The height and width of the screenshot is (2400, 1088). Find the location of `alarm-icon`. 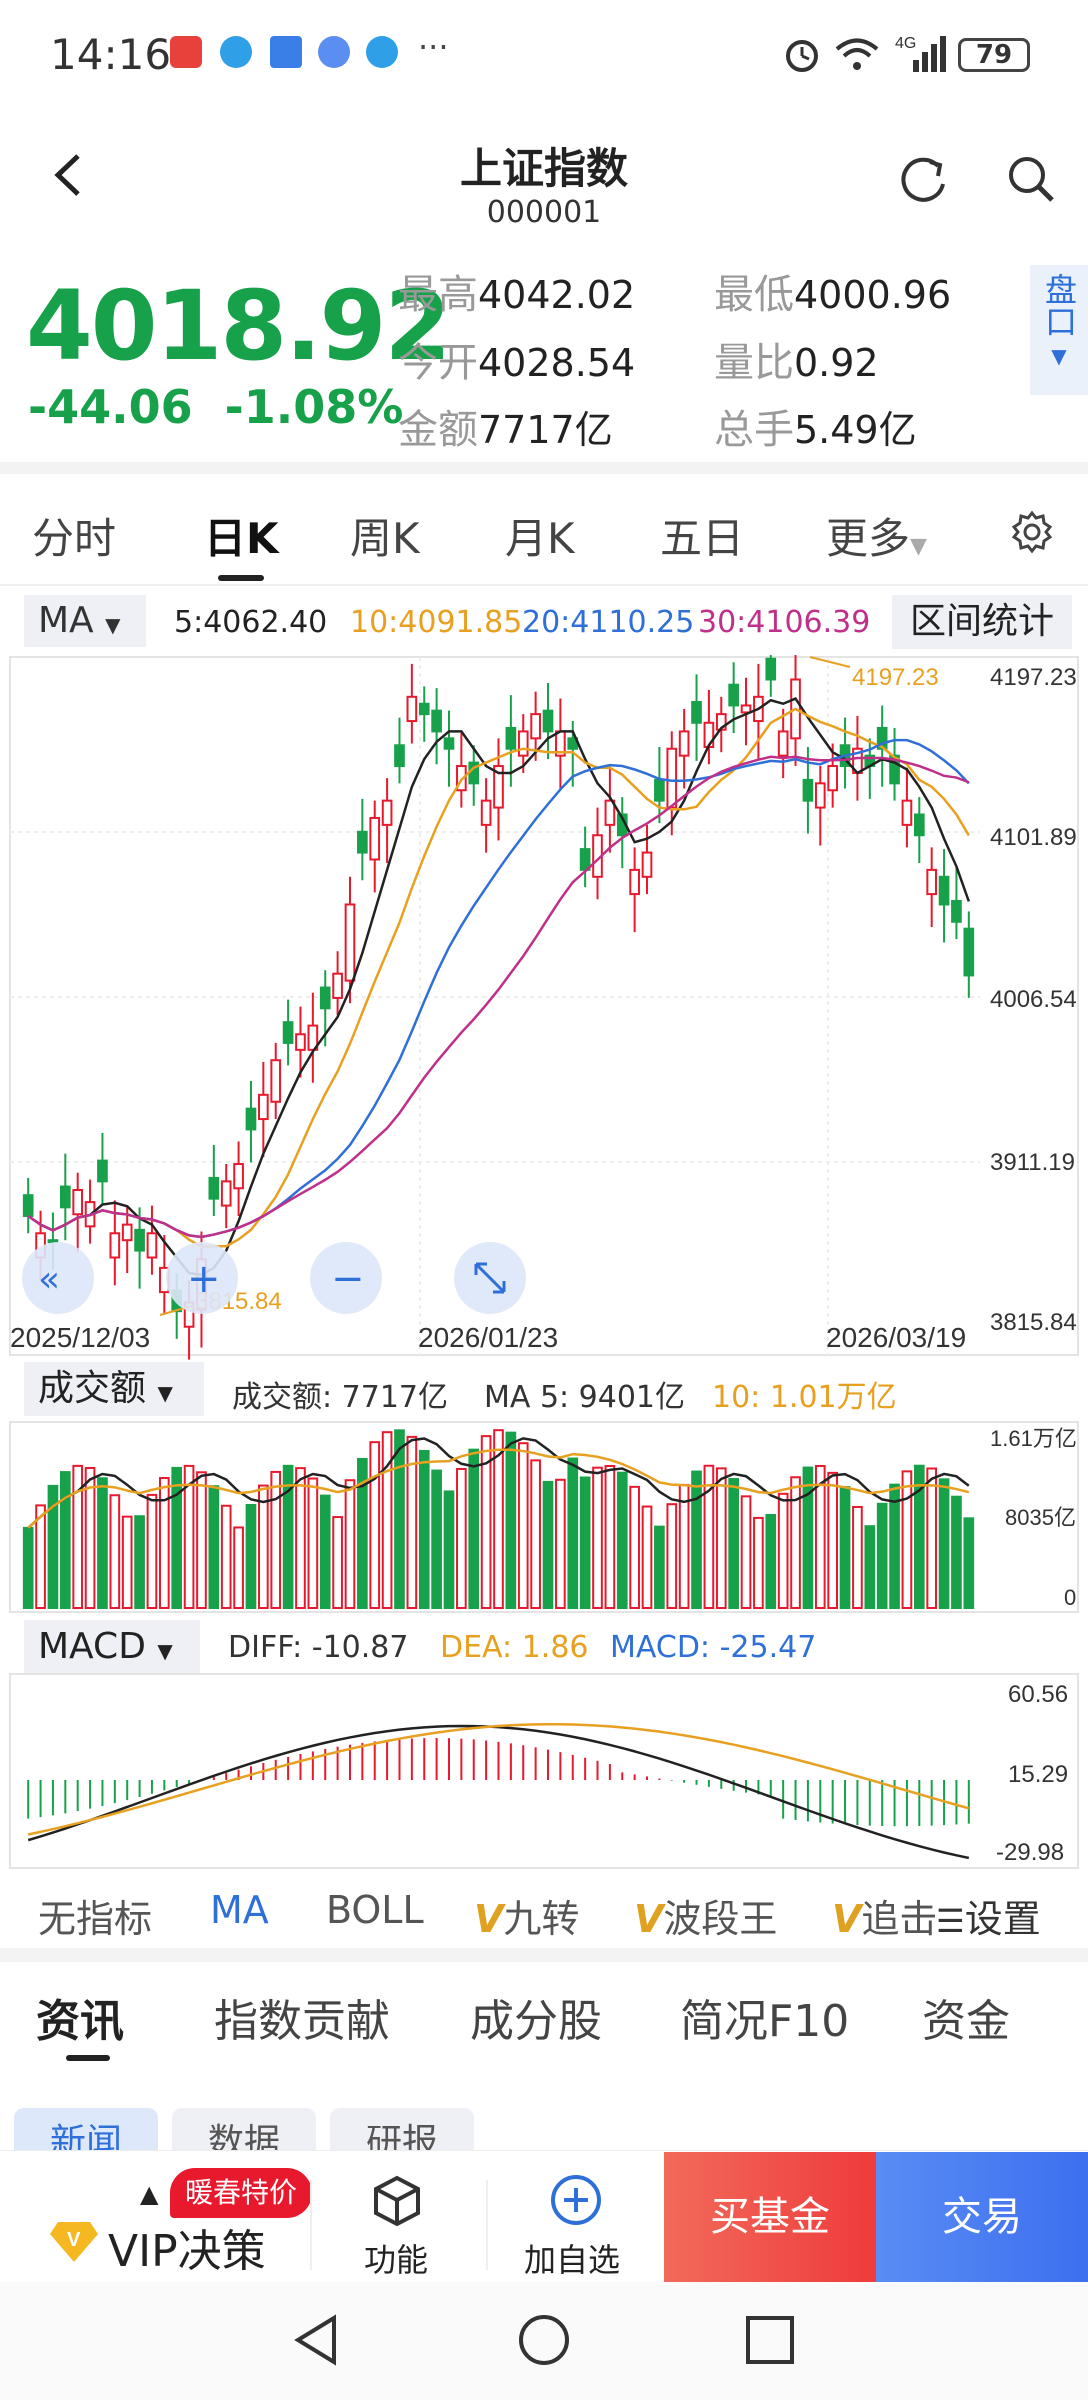

alarm-icon is located at coordinates (802, 56).